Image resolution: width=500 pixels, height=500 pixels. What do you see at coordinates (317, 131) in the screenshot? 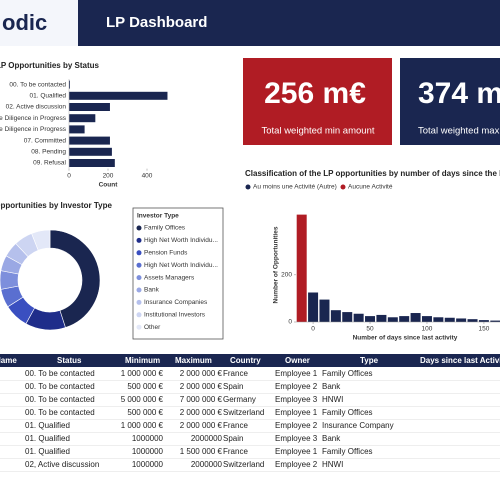
I see `kpi-label: Total weighted min amount` at bounding box center [317, 131].